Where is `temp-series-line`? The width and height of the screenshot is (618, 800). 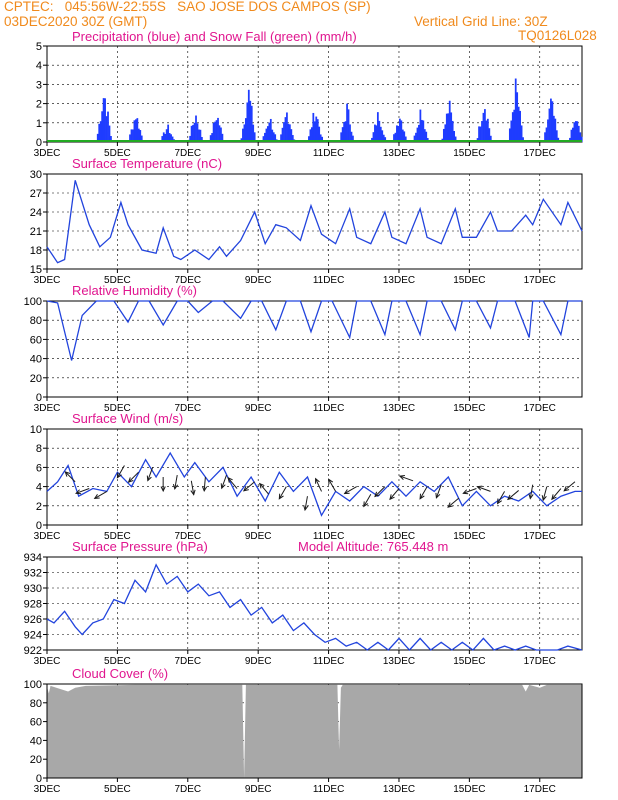 temp-series-line is located at coordinates (314, 222).